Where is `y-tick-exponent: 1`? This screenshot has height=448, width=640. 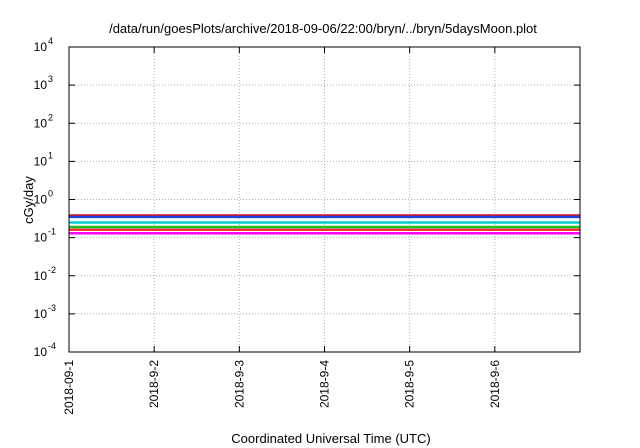 y-tick-exponent: 1 is located at coordinates (50, 155).